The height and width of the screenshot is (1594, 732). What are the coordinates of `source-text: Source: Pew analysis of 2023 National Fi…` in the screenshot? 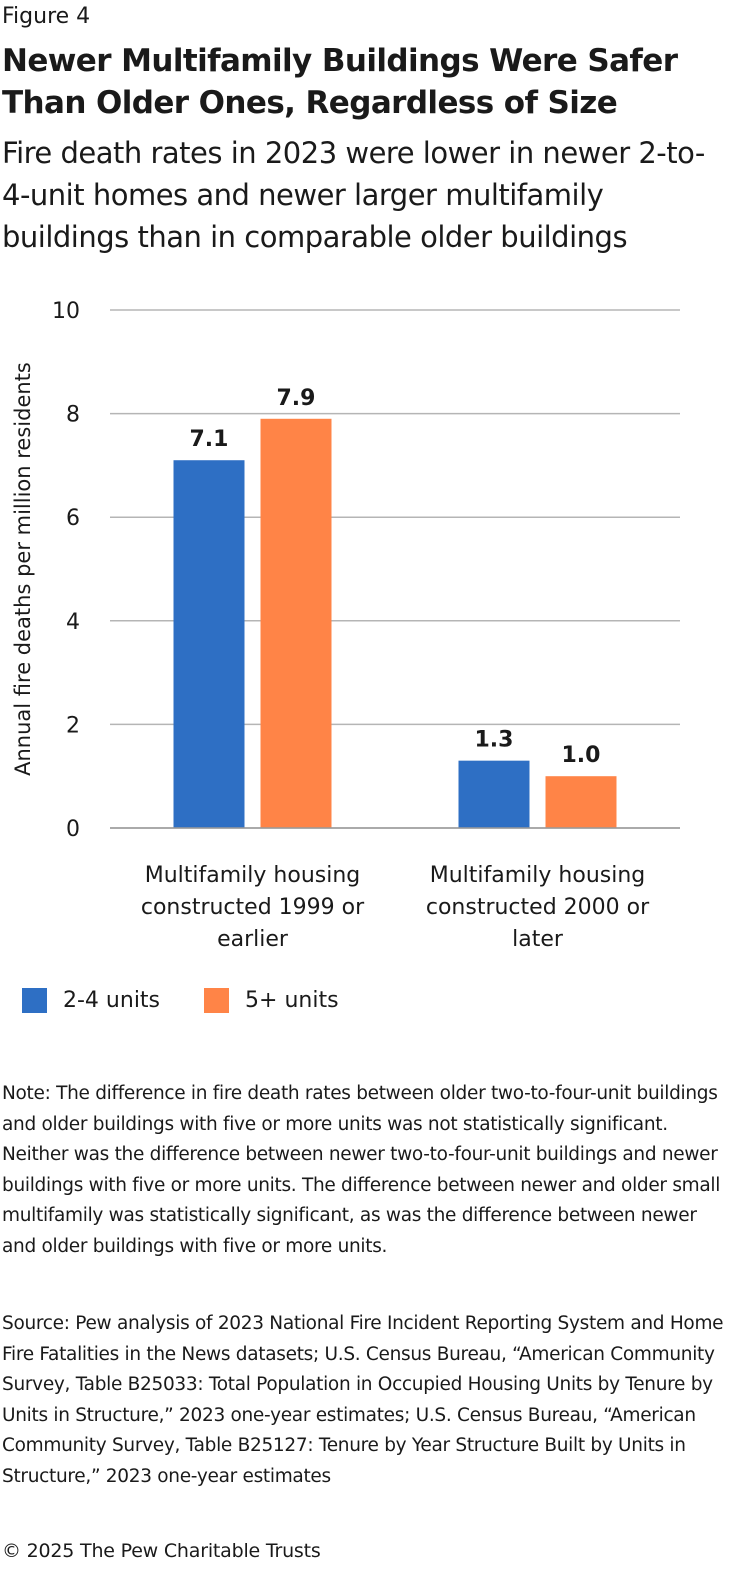 It's located at (363, 1400).